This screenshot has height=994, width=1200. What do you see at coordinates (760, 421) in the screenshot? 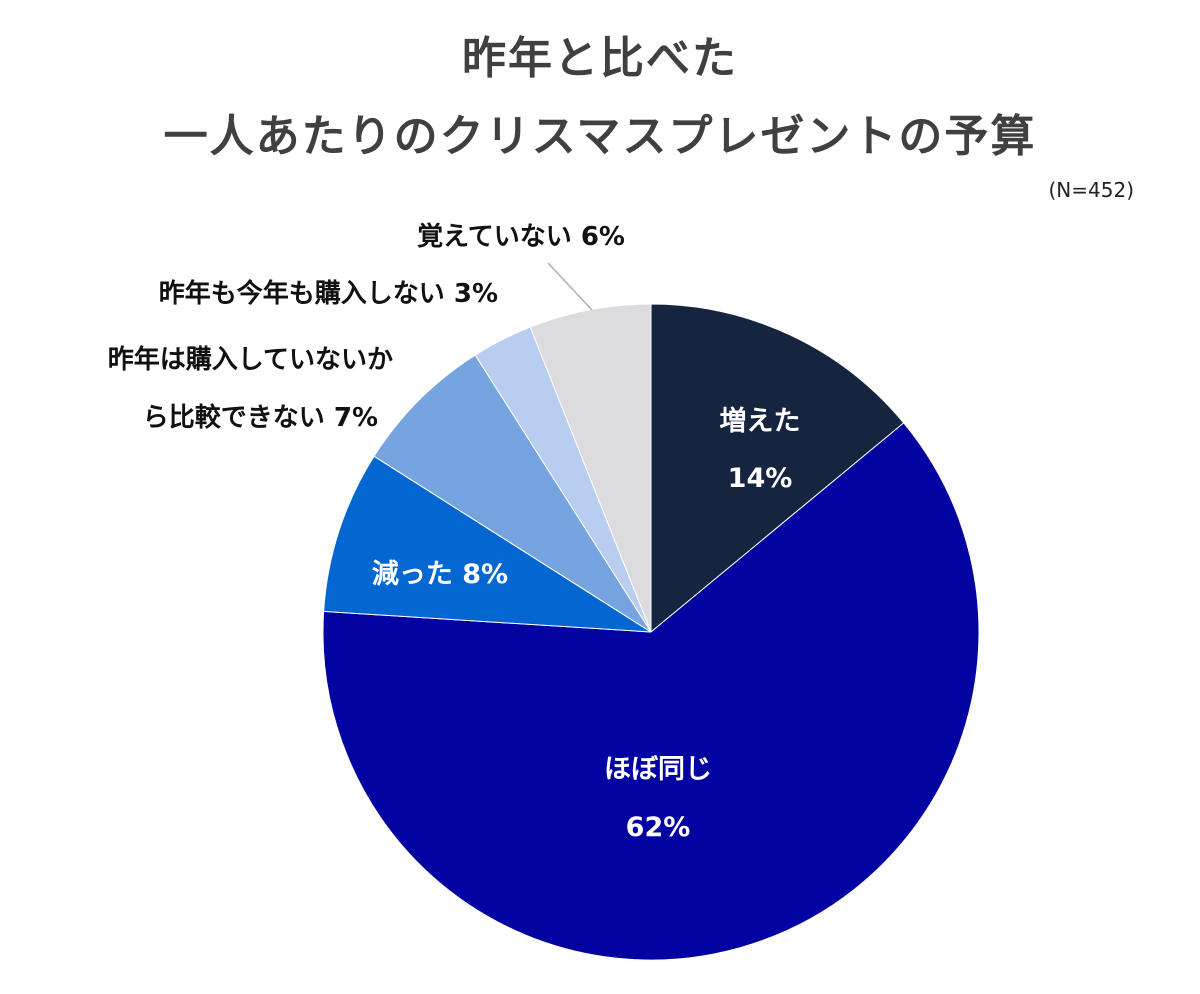
I see `label-increased-name: 増えた` at bounding box center [760, 421].